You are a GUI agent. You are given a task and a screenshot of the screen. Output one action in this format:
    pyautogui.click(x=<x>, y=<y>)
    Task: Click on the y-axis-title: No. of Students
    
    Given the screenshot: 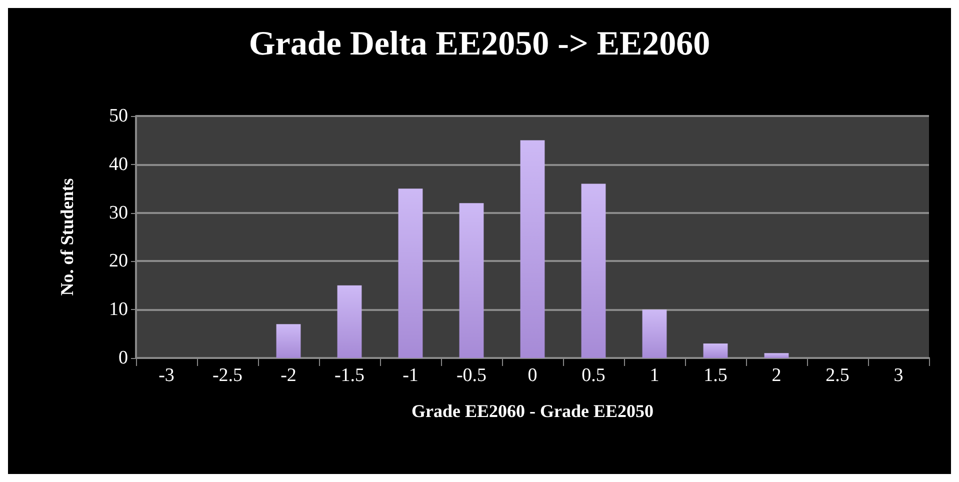 What is the action you would take?
    pyautogui.click(x=67, y=237)
    